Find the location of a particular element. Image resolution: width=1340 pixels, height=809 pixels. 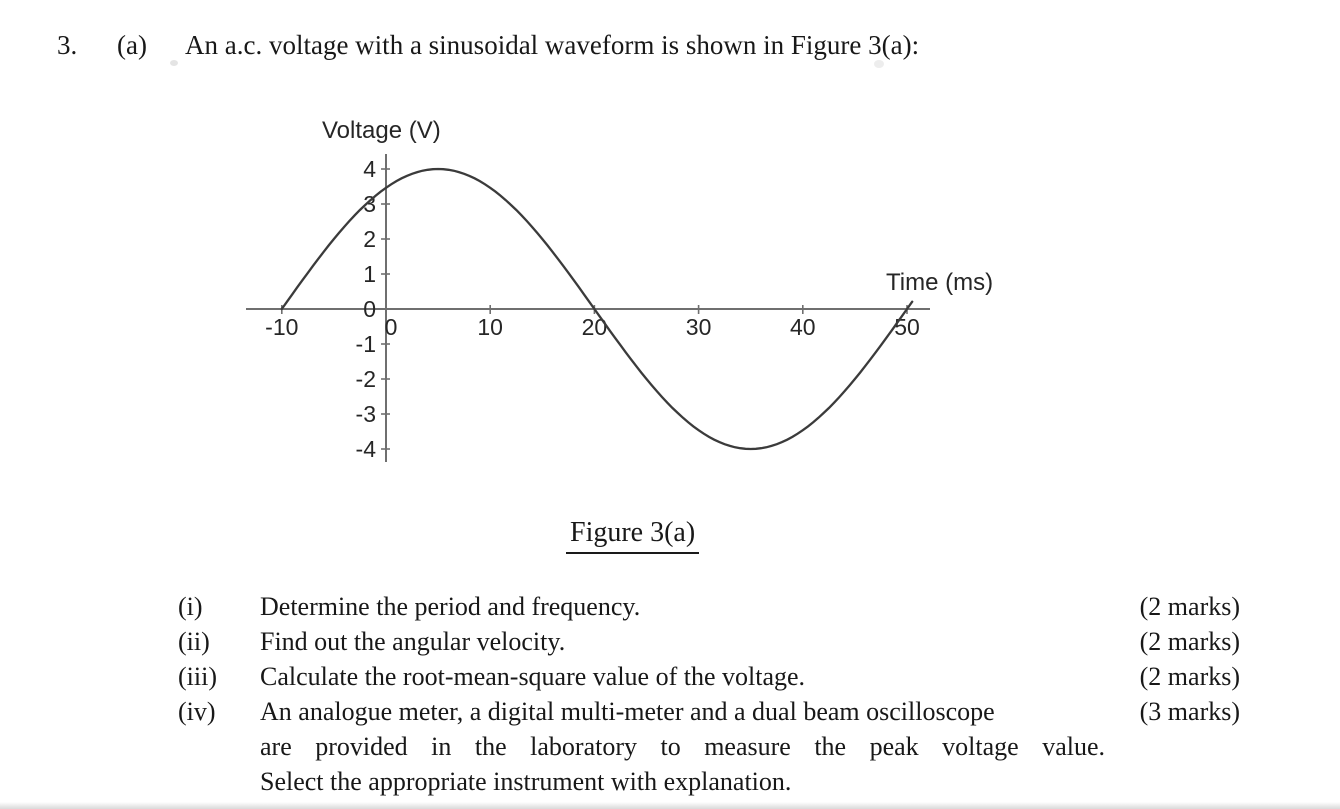

figure-caption: Figure 3(a) is located at coordinates (633, 535).